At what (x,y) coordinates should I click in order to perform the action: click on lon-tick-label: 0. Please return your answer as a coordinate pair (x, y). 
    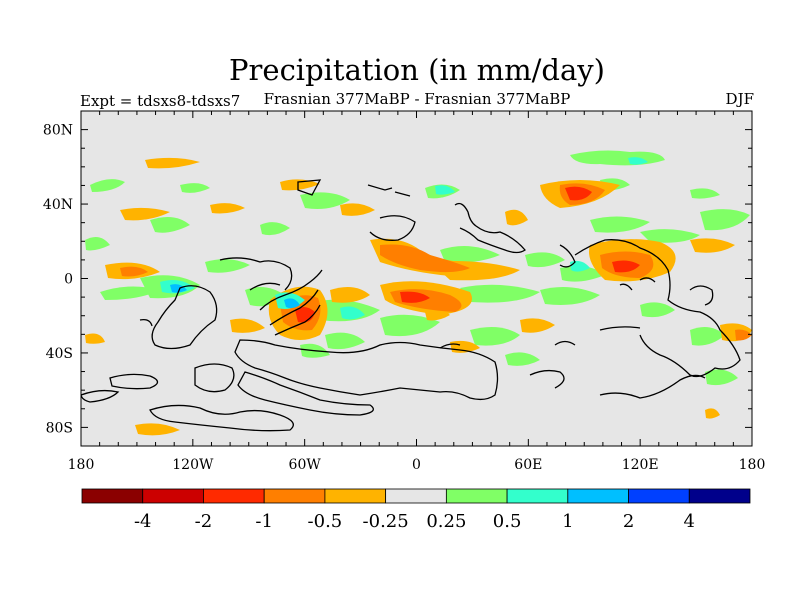
    Looking at the image, I should click on (416, 465).